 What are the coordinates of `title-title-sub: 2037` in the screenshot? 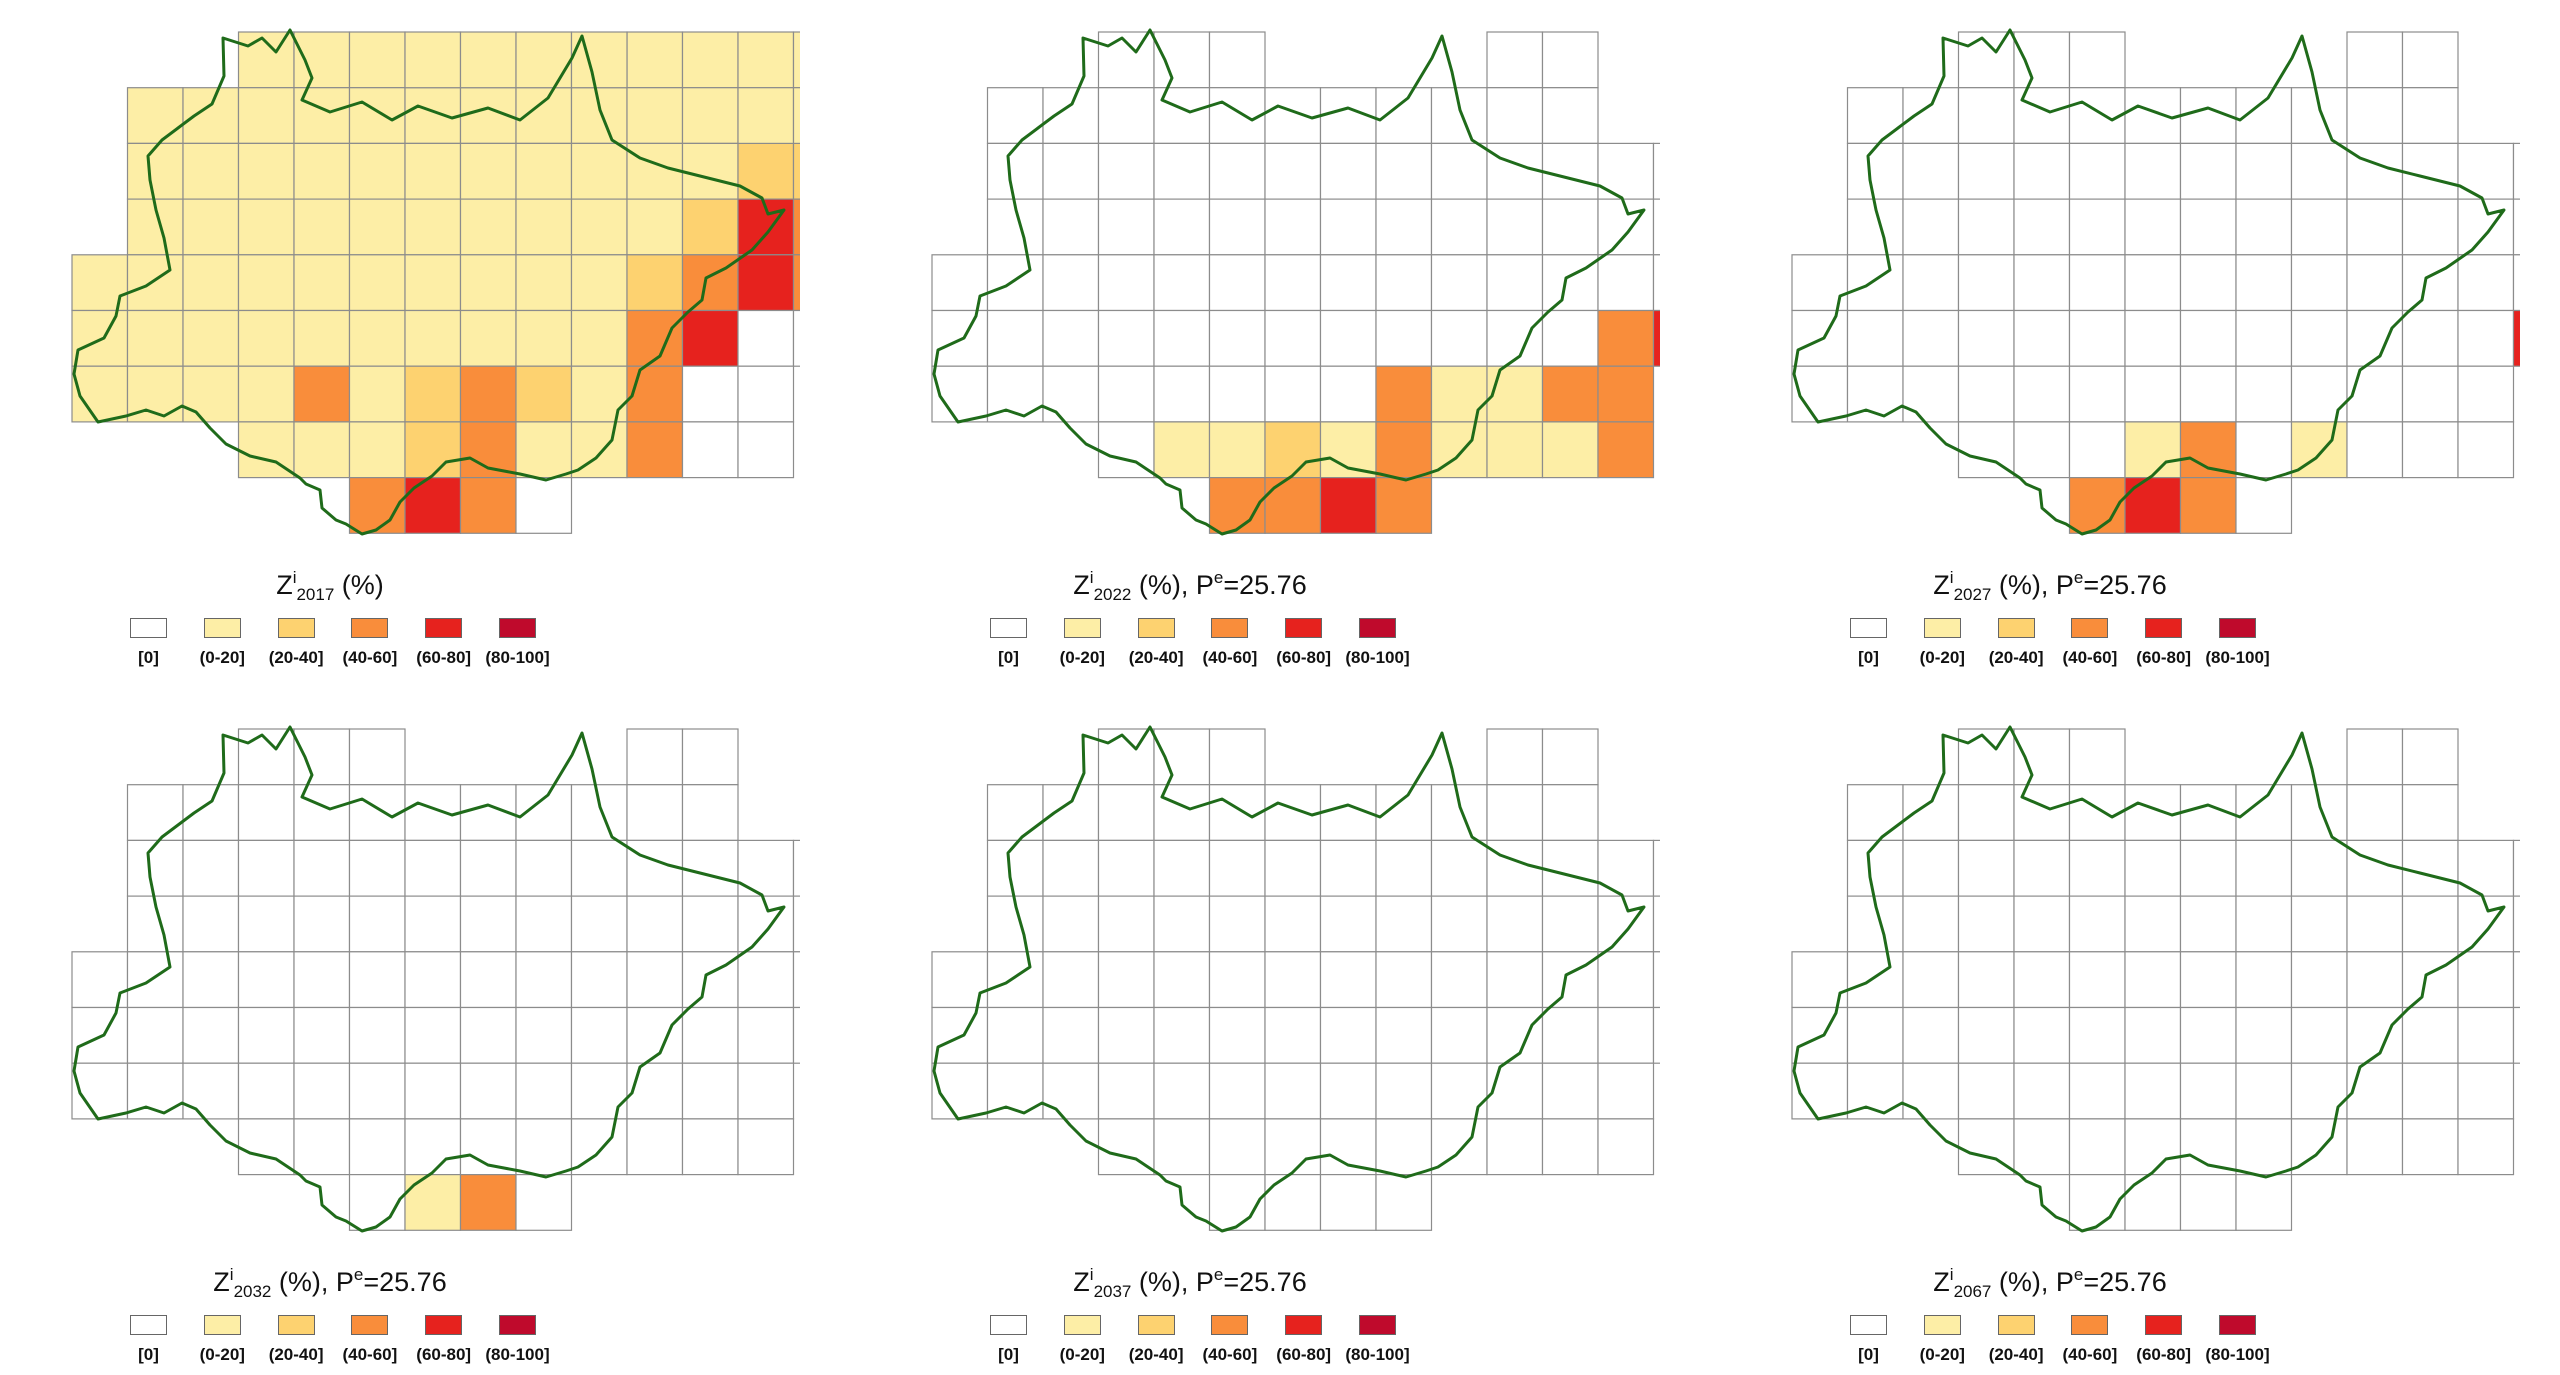 It's located at (1112, 1291).